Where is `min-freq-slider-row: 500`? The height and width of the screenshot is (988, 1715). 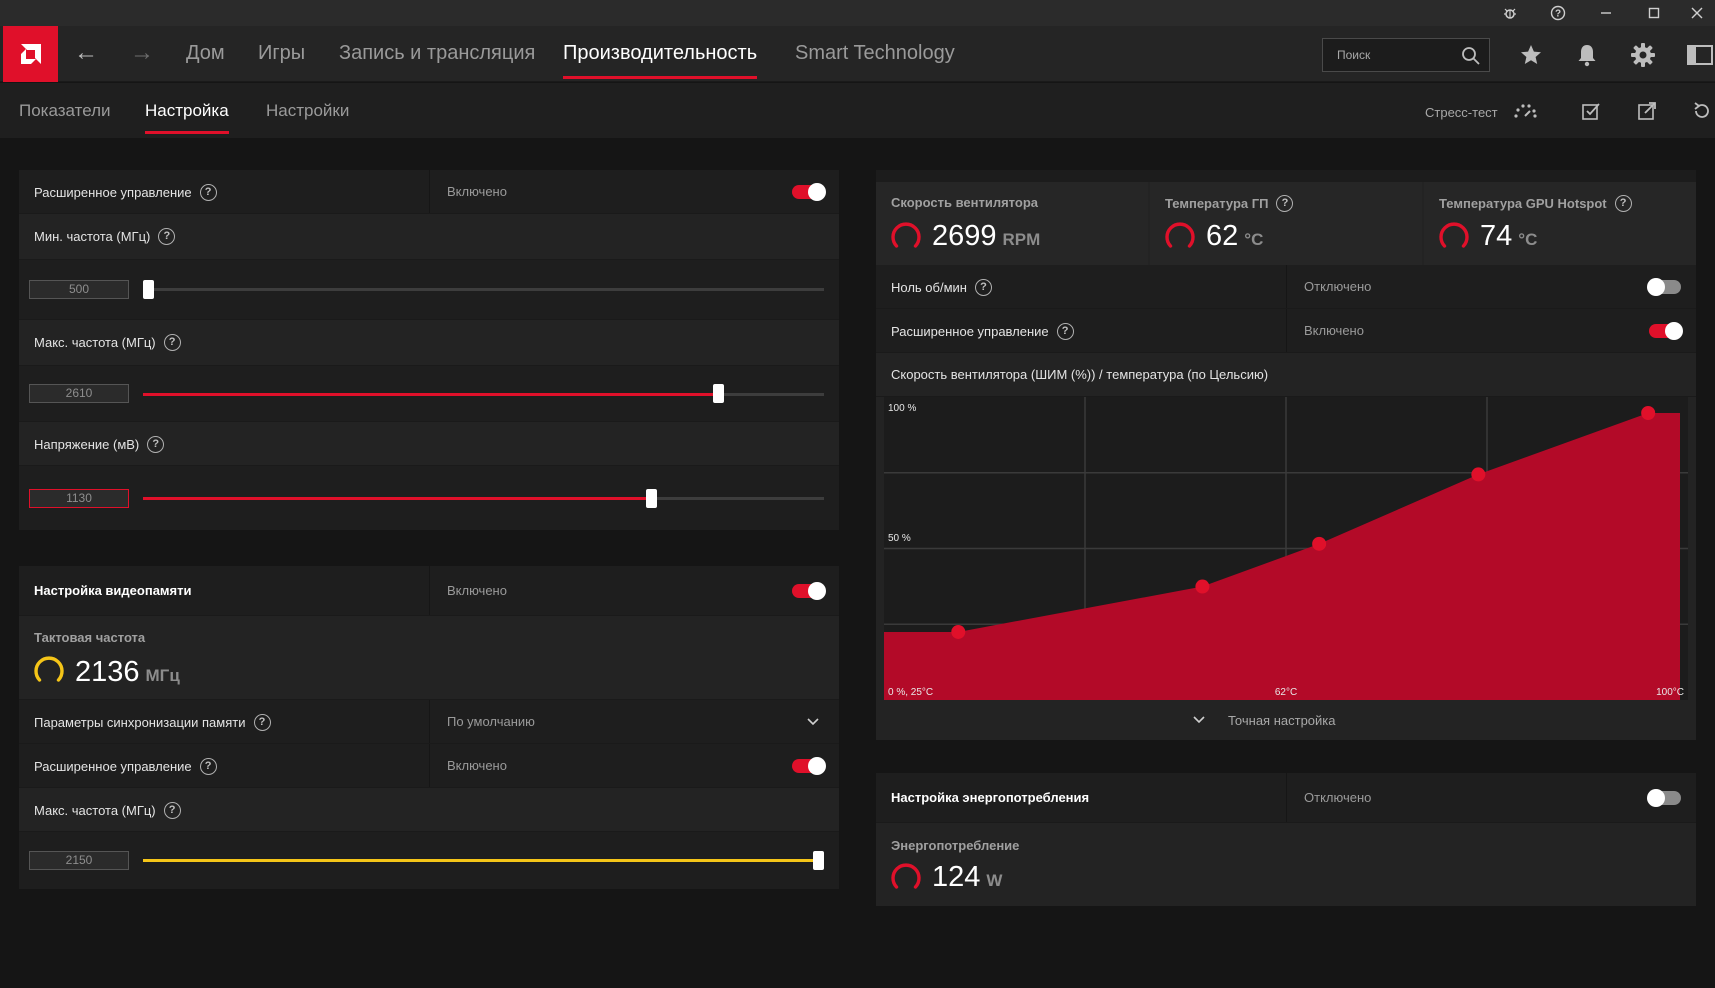 min-freq-slider-row: 500 is located at coordinates (429, 290).